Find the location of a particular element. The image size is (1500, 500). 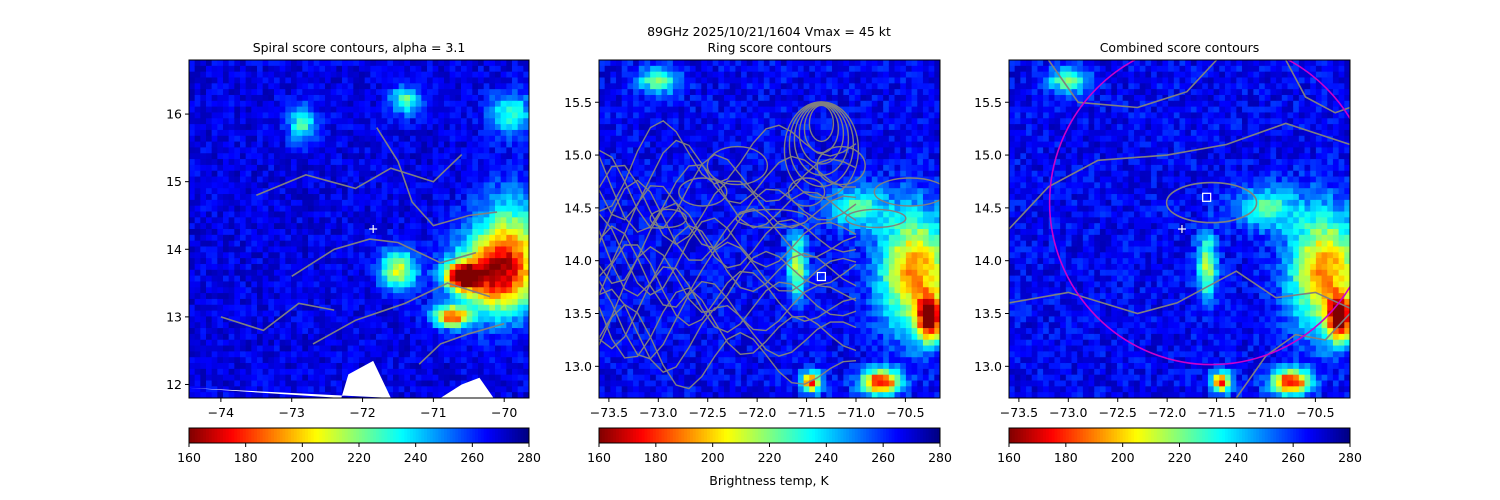

panel-title: Ring score contours is located at coordinates (769, 47).